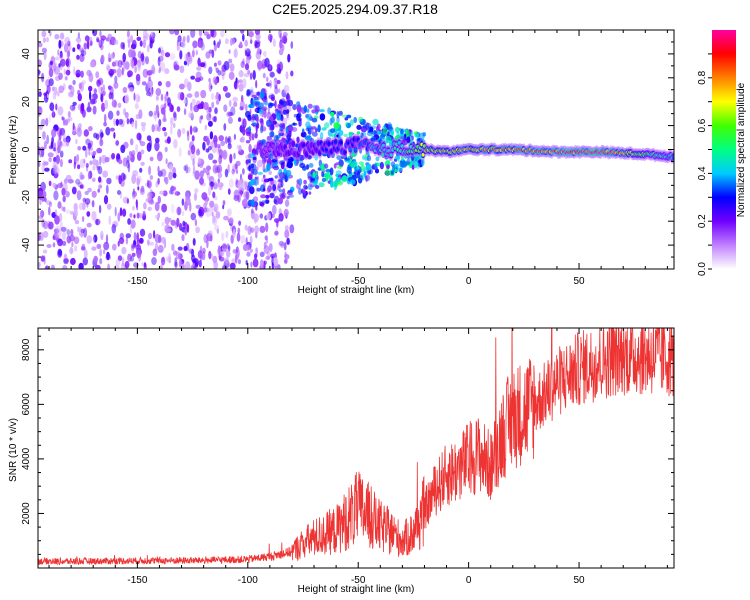  Describe the element at coordinates (358, 281) in the screenshot. I see `x-tick-label: -50` at that location.